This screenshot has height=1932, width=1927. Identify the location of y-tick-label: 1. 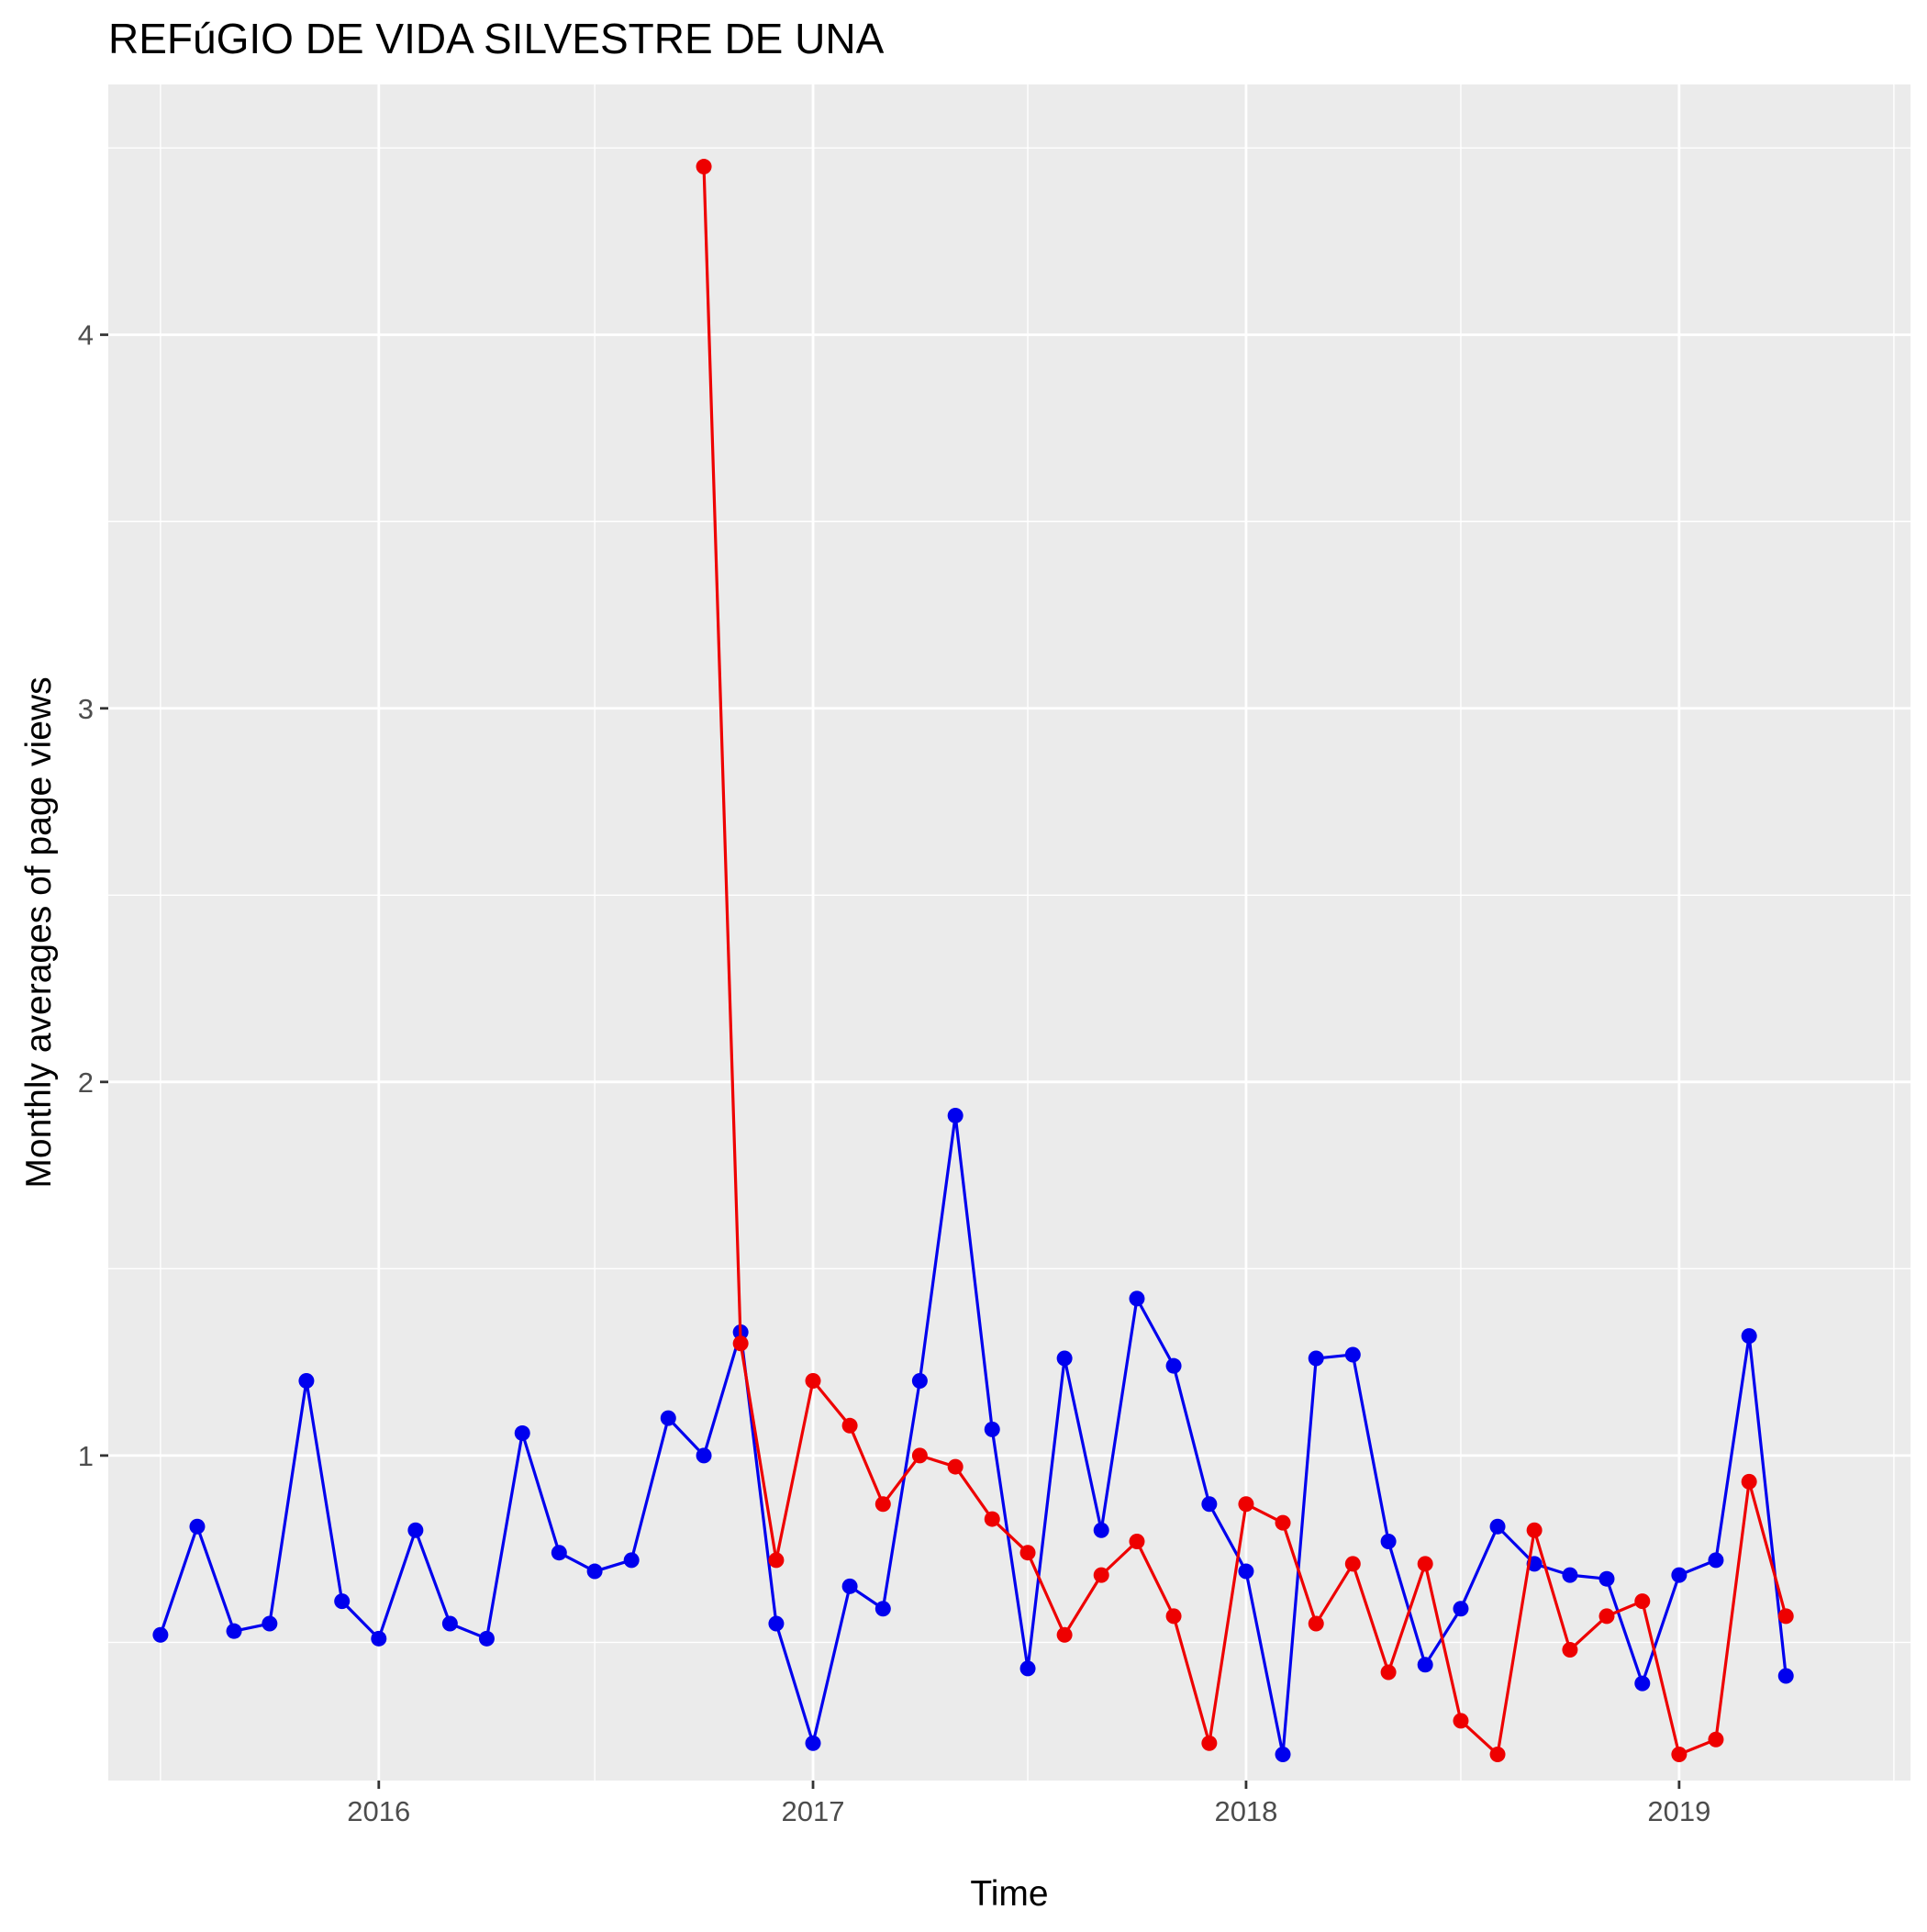
(86, 1456).